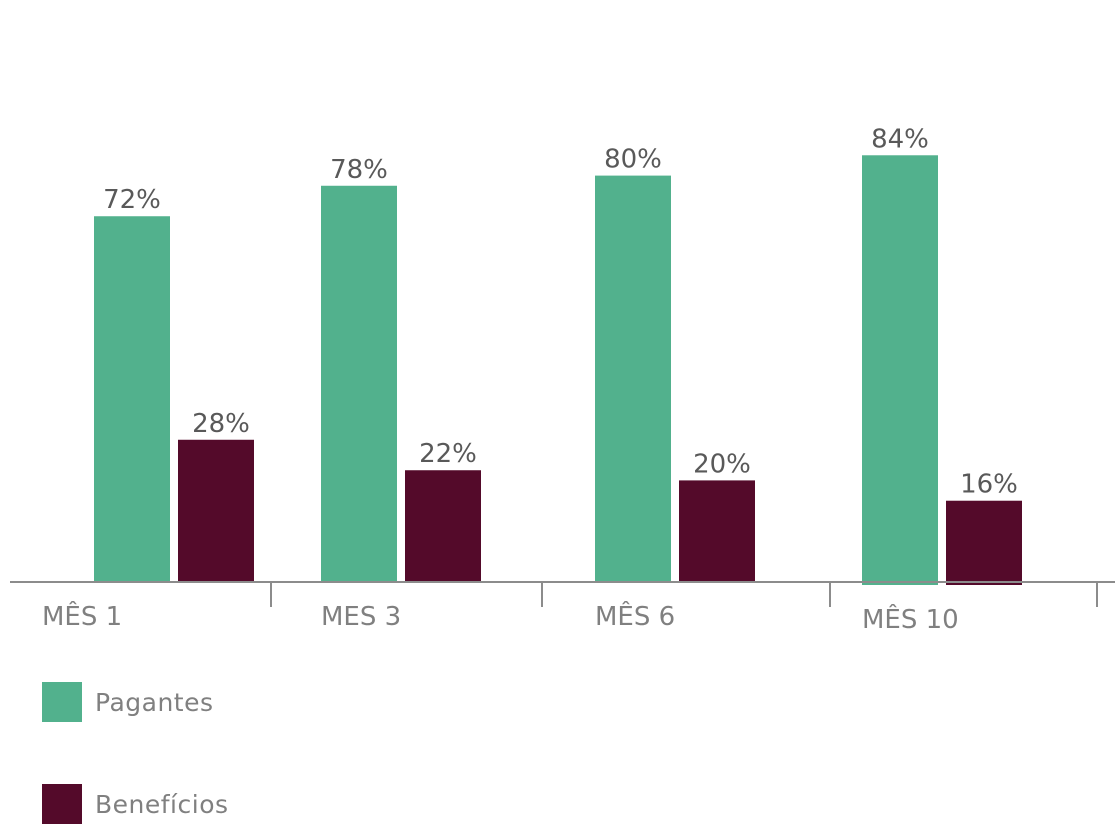  What do you see at coordinates (132, 200) in the screenshot?
I see `value-label-pagantes-1: 72%` at bounding box center [132, 200].